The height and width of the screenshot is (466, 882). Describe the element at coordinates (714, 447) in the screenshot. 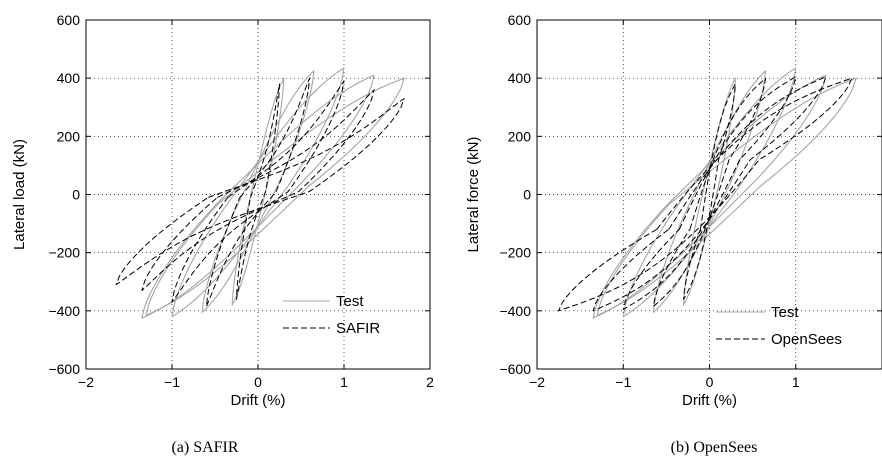

I see `panel-caption: (b) OpenSees` at that location.